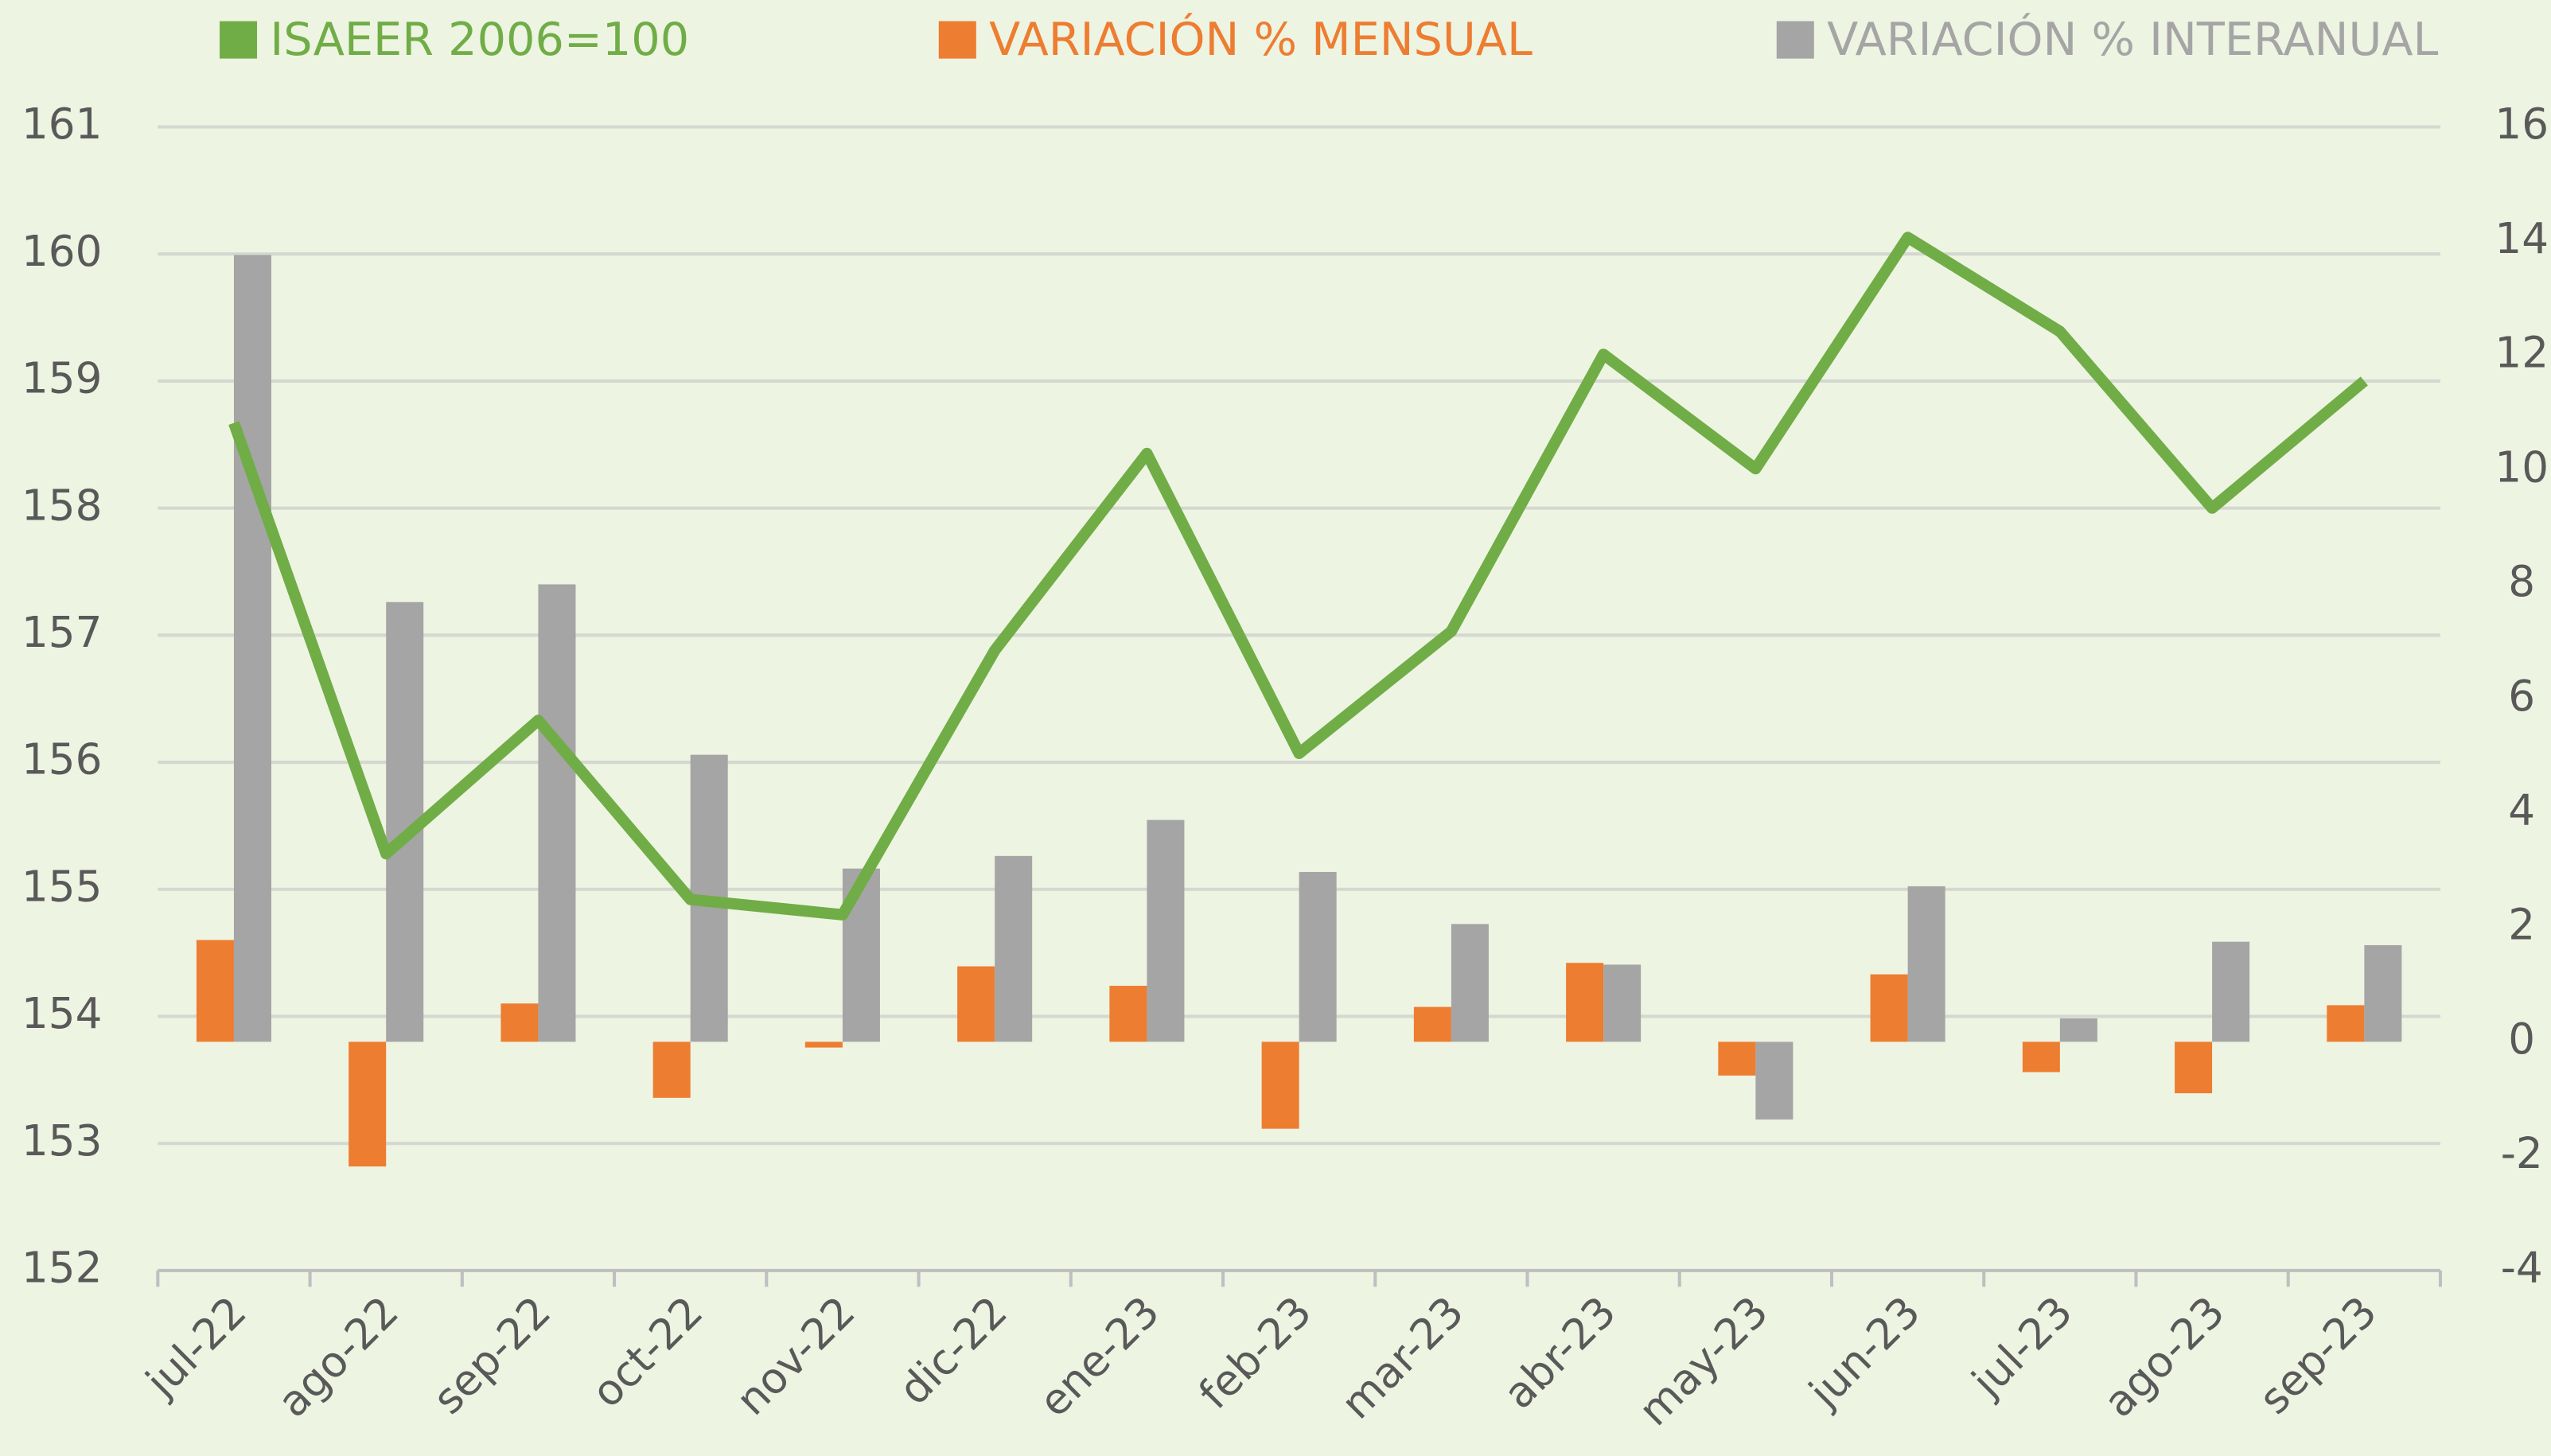 This screenshot has height=1456, width=2551. I want to click on y2-tick-label: 14, so click(2522, 238).